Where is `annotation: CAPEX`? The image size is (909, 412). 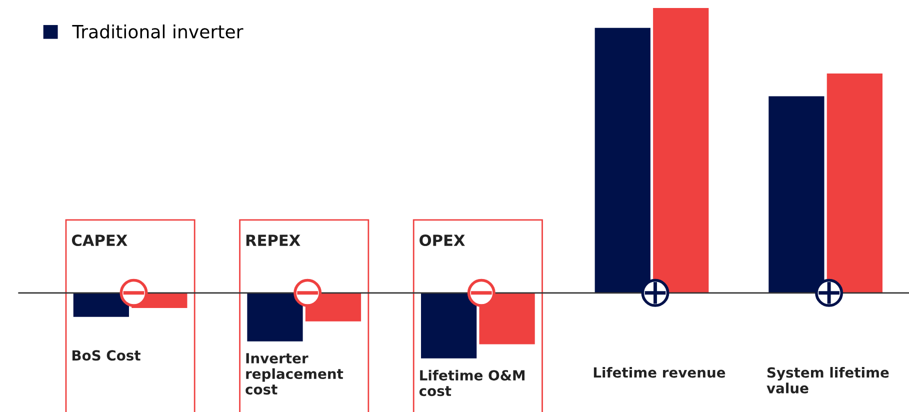 annotation: CAPEX is located at coordinates (100, 240).